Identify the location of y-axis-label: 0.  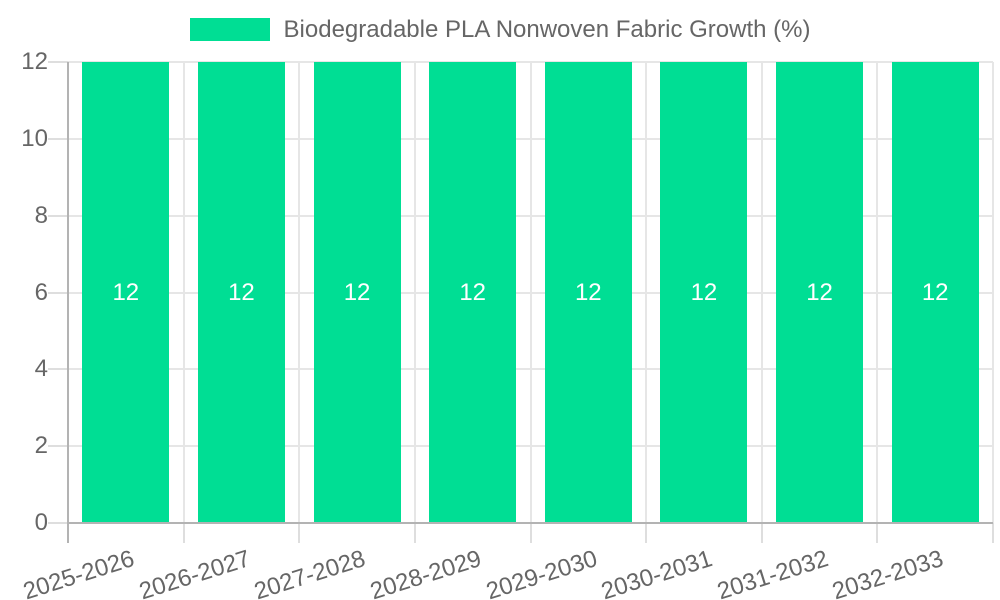
(41, 522).